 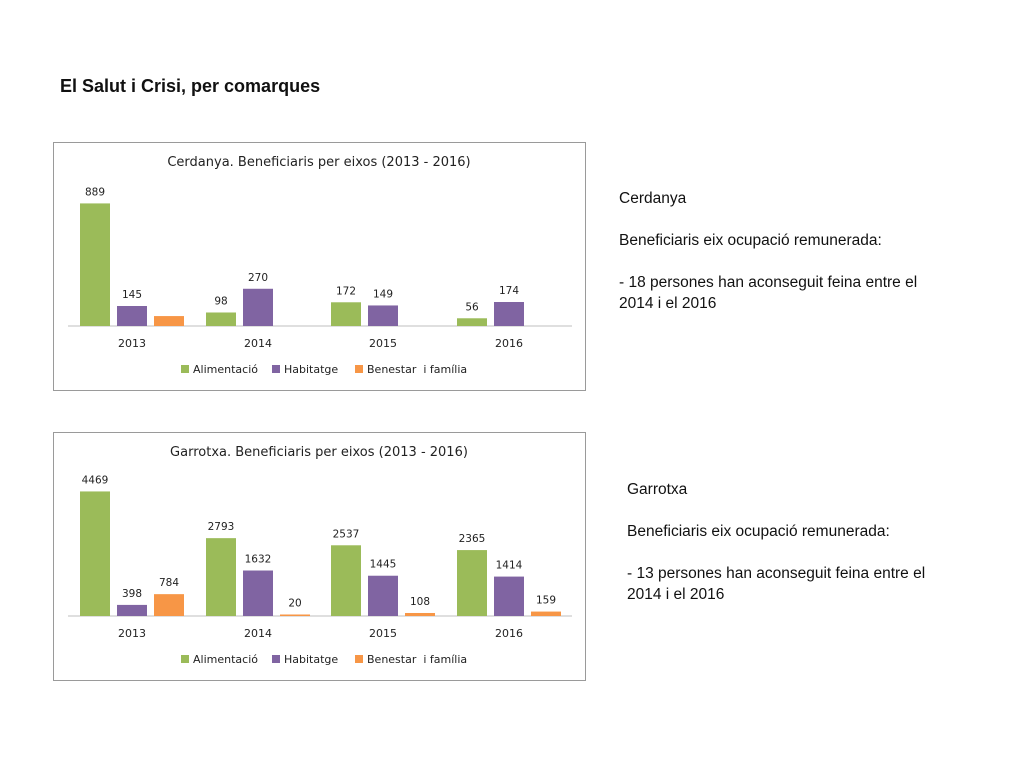 I want to click on garrotxa-bar-benestar-2014, so click(x=295, y=615).